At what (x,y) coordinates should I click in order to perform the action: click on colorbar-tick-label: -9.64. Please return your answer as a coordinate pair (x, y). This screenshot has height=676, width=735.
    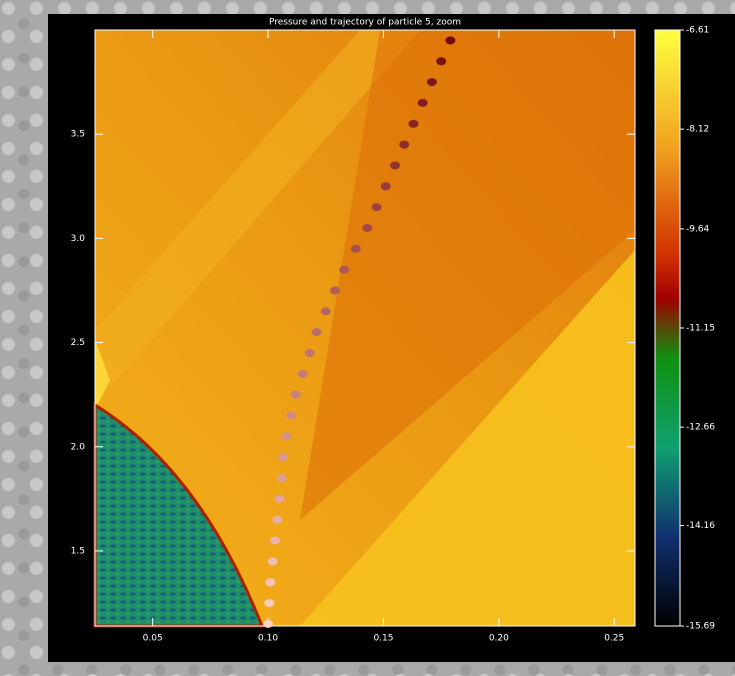
    Looking at the image, I should click on (698, 229).